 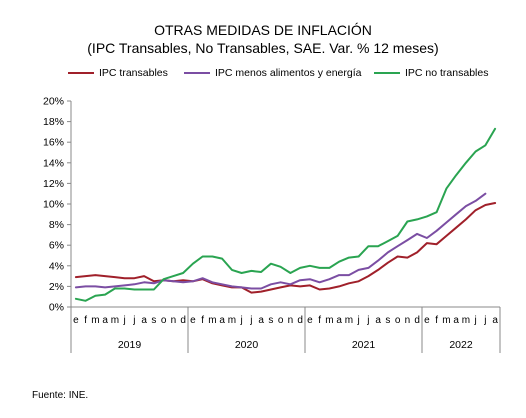 I want to click on y-tick-label: 14%, so click(x=53, y=163).